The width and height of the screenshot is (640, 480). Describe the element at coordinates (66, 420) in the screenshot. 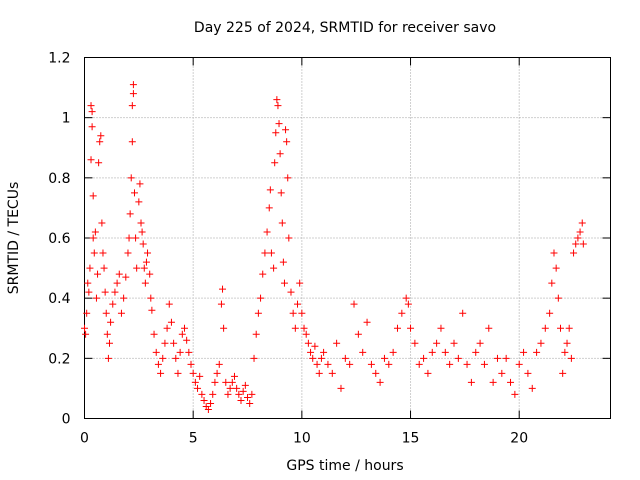

I see `y-tick-label: 0` at that location.